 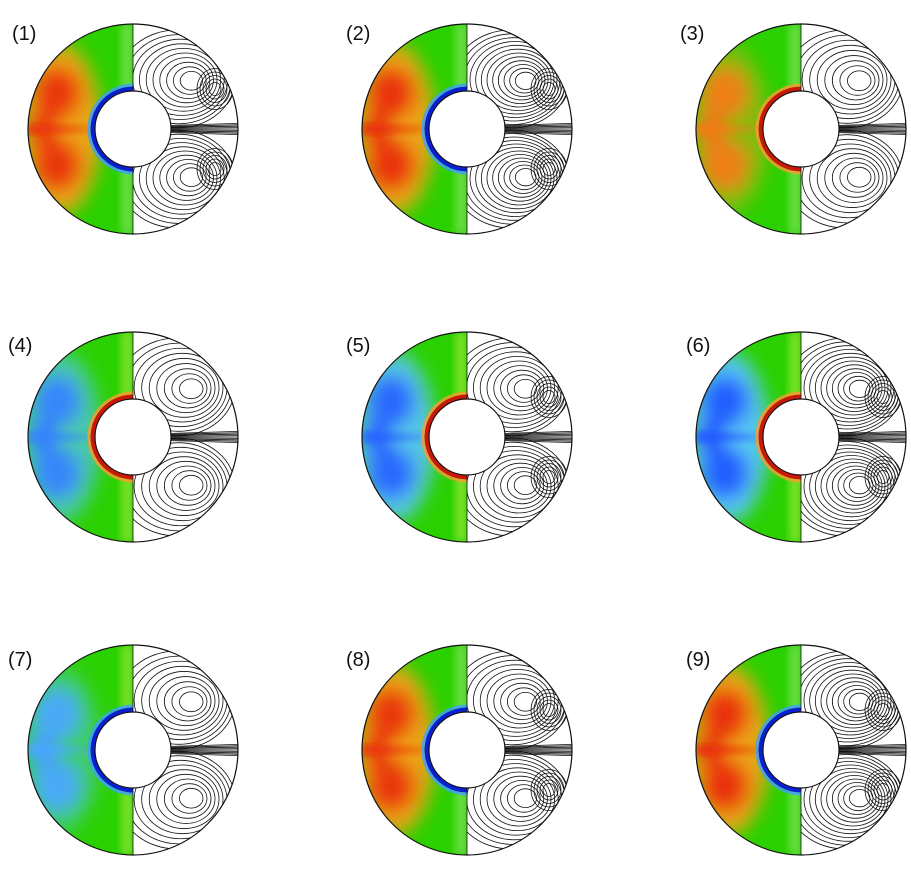 What do you see at coordinates (358, 34) in the screenshot?
I see `panel-label: (2)` at bounding box center [358, 34].